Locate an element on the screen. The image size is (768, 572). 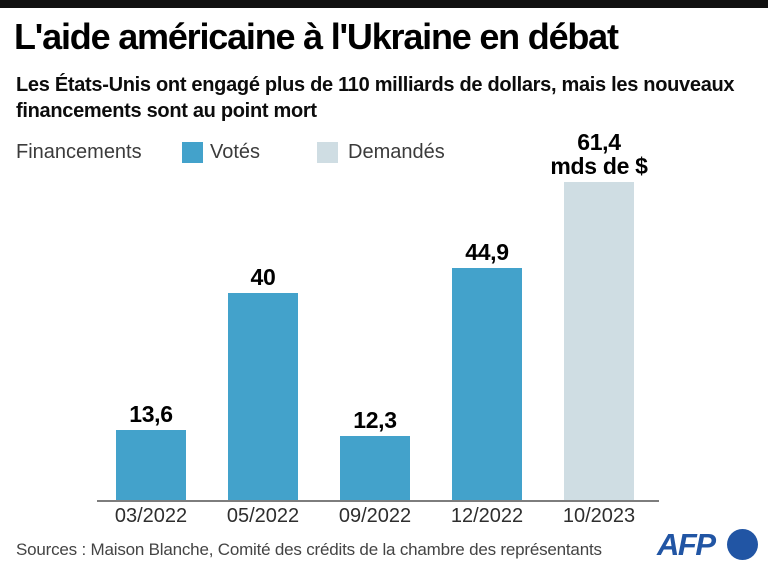
bar-value-label: 44,9 is located at coordinates (487, 252).